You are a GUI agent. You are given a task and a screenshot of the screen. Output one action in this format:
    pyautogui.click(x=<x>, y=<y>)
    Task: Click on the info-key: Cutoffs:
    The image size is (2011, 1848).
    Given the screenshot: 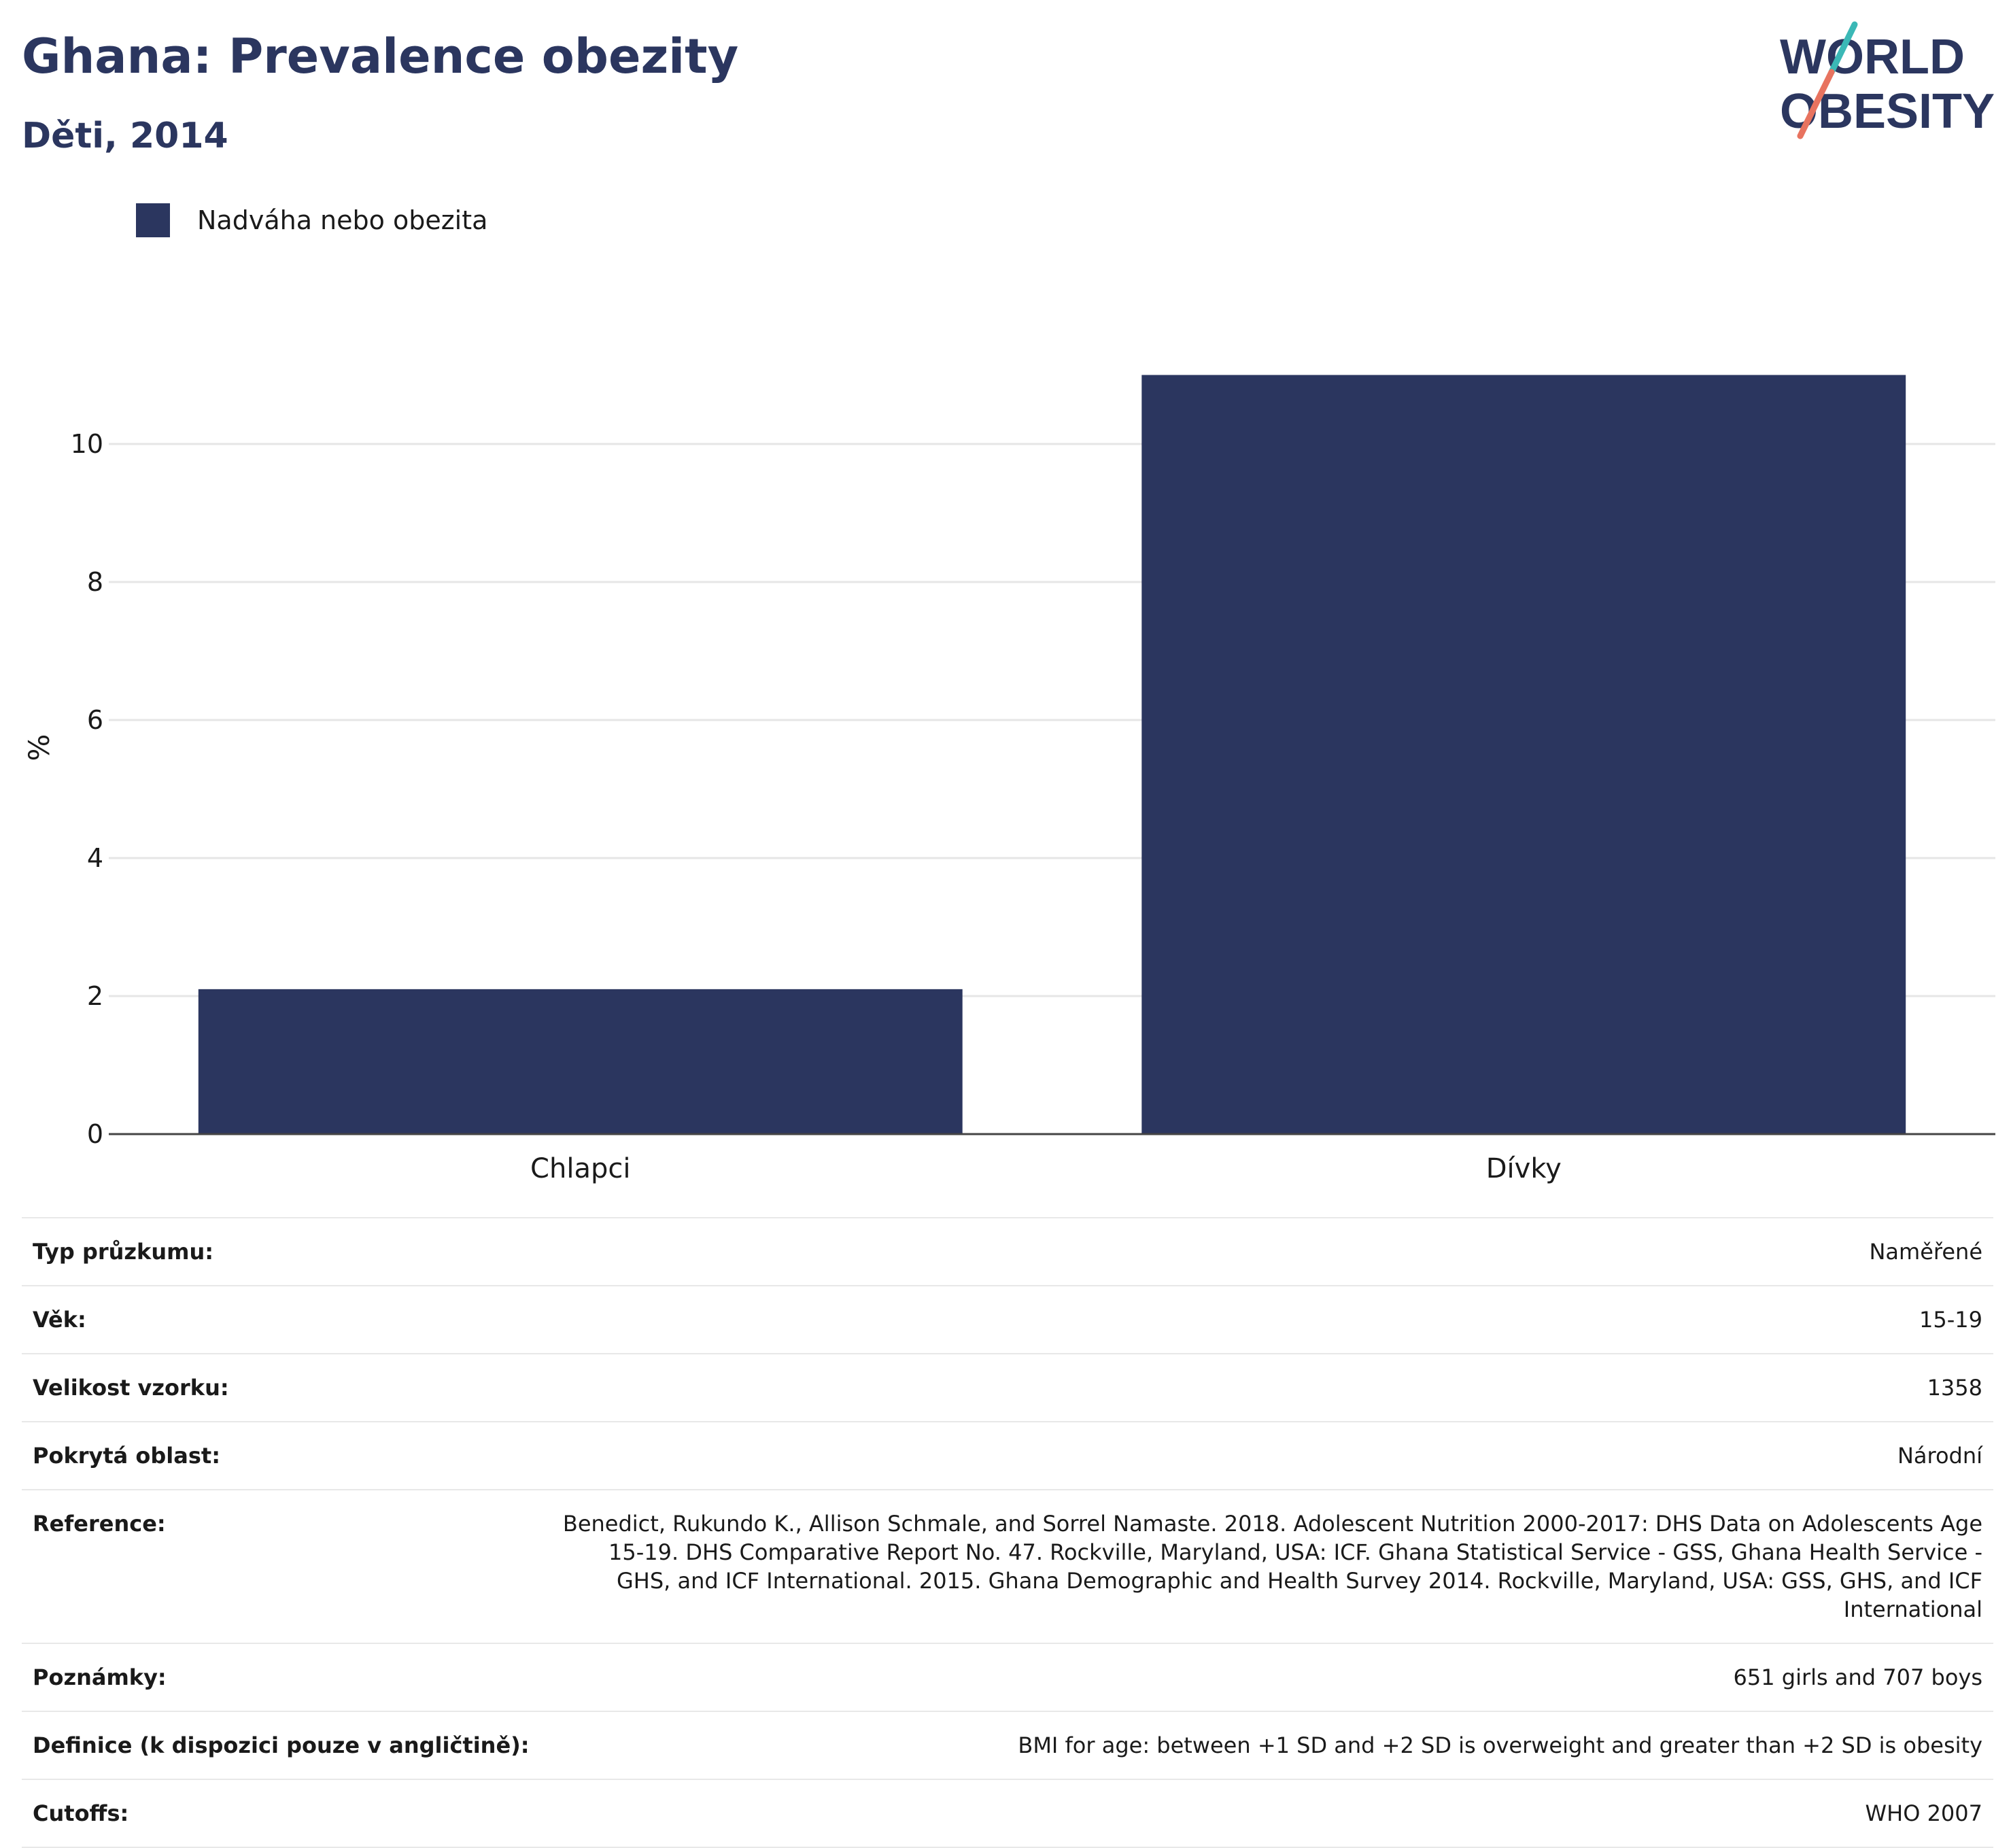 What is the action you would take?
    pyautogui.click(x=281, y=1813)
    